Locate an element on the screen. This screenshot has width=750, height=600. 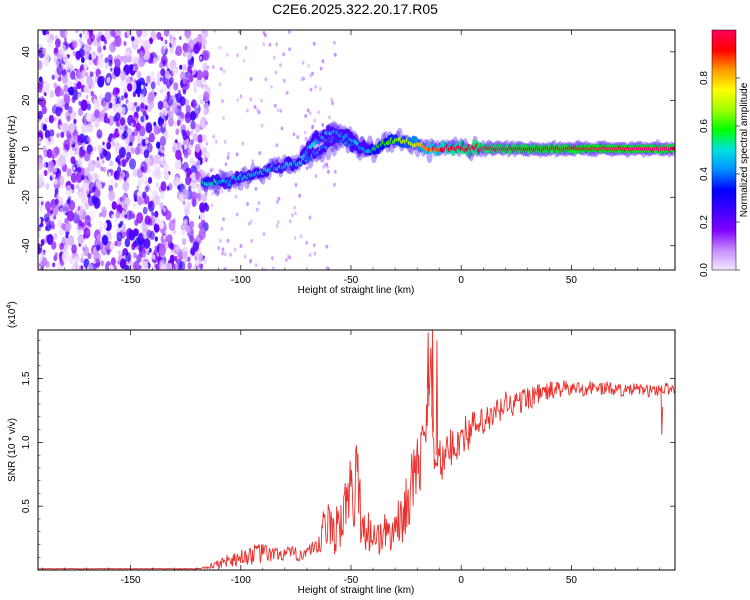
colorbar-tick-label: 0.2 is located at coordinates (704, 222).